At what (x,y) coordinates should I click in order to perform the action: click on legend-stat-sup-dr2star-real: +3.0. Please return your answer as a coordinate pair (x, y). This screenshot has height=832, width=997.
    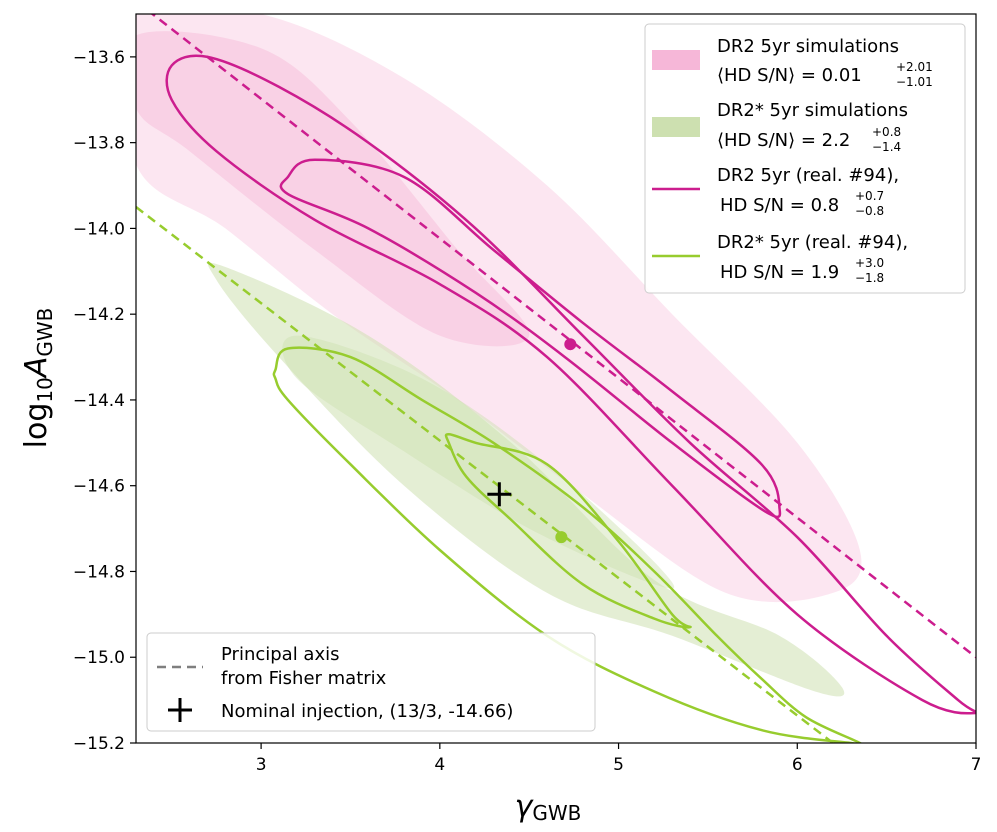
    Looking at the image, I should click on (869, 263).